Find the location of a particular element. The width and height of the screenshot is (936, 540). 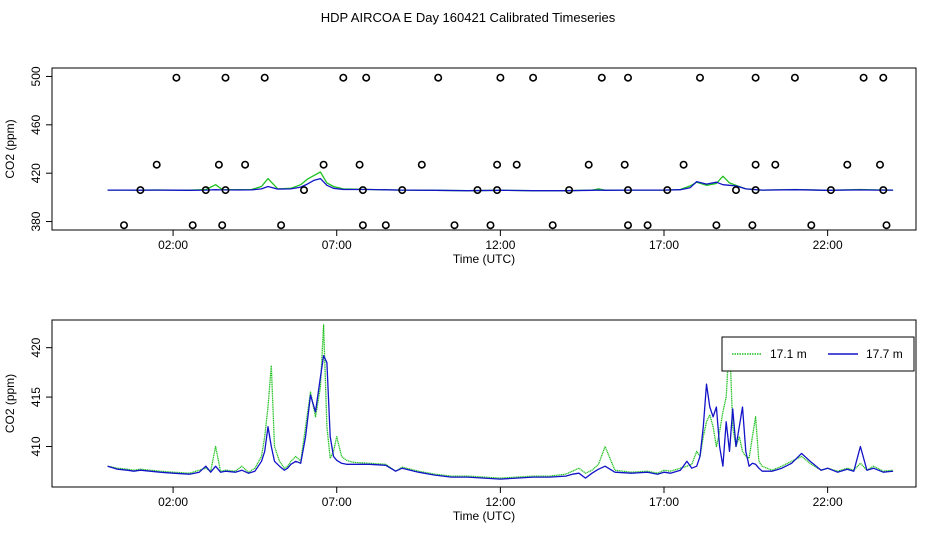

y-tick-label: 500 is located at coordinates (36, 76).